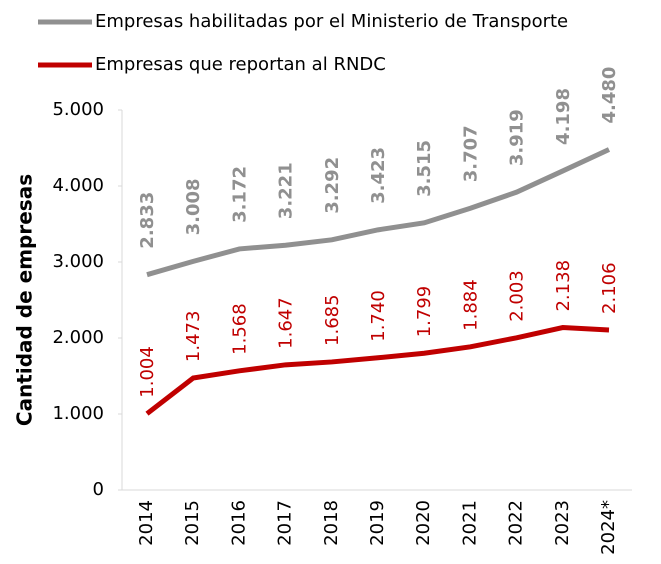  What do you see at coordinates (193, 206) in the screenshot?
I see `data-label: 3.008` at bounding box center [193, 206].